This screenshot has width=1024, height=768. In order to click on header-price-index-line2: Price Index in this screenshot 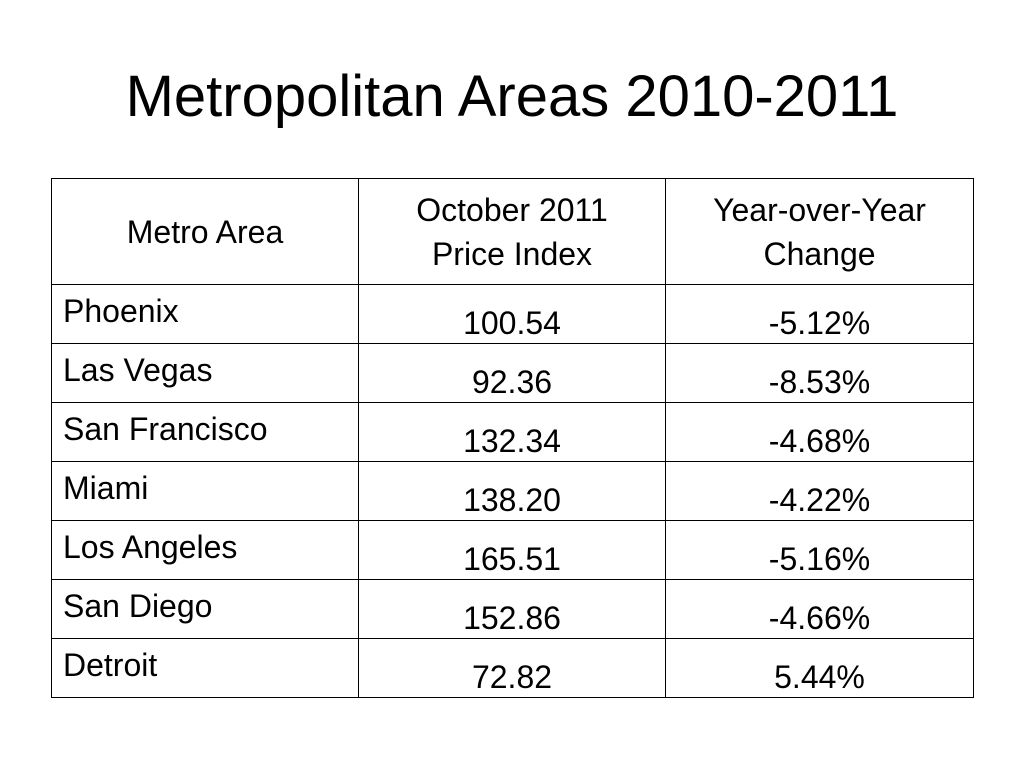, I will do `click(512, 253)`.